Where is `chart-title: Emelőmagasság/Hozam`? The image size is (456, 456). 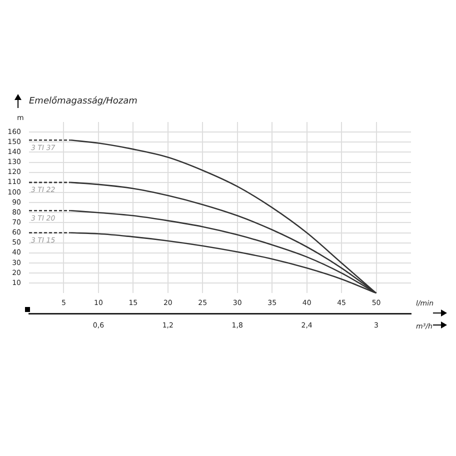 chart-title: Emelőmagasság/Hozam is located at coordinates (83, 100).